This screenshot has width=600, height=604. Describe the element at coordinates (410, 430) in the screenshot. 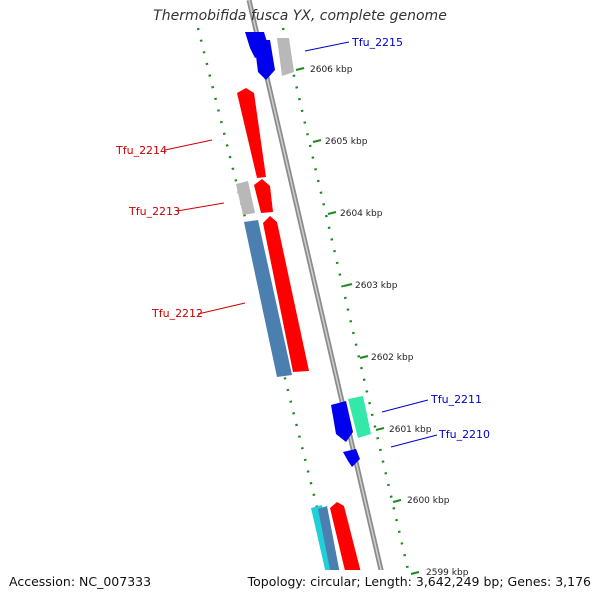

I see `scale-label-2601: 2601 kbp` at that location.